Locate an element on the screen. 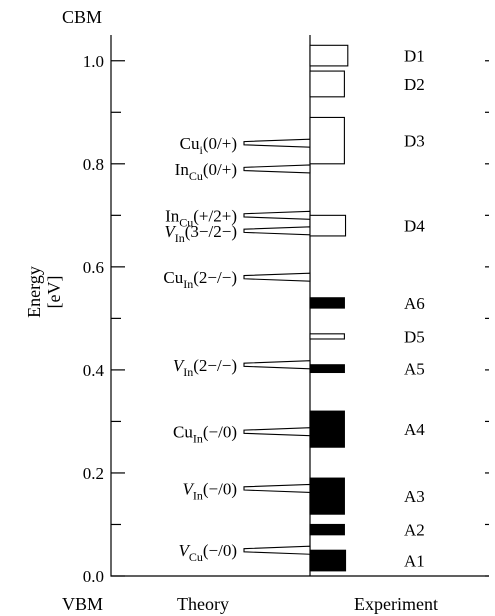 Image resolution: width=495 pixels, height=616 pixels. theory-level-label: VIn(3−/2−) is located at coordinates (200, 233).